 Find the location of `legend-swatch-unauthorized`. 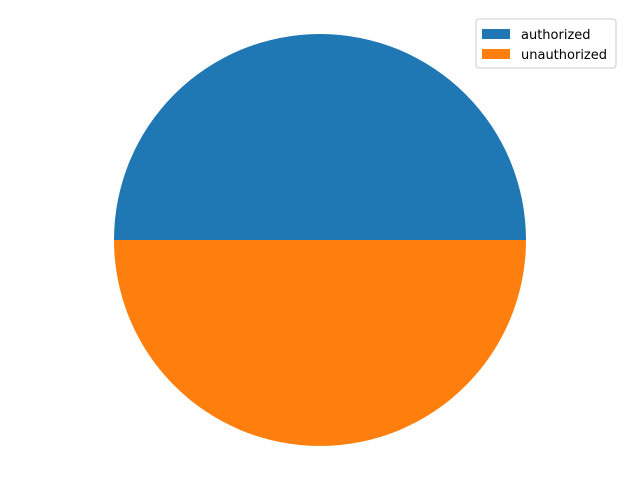

legend-swatch-unauthorized is located at coordinates (496, 54).